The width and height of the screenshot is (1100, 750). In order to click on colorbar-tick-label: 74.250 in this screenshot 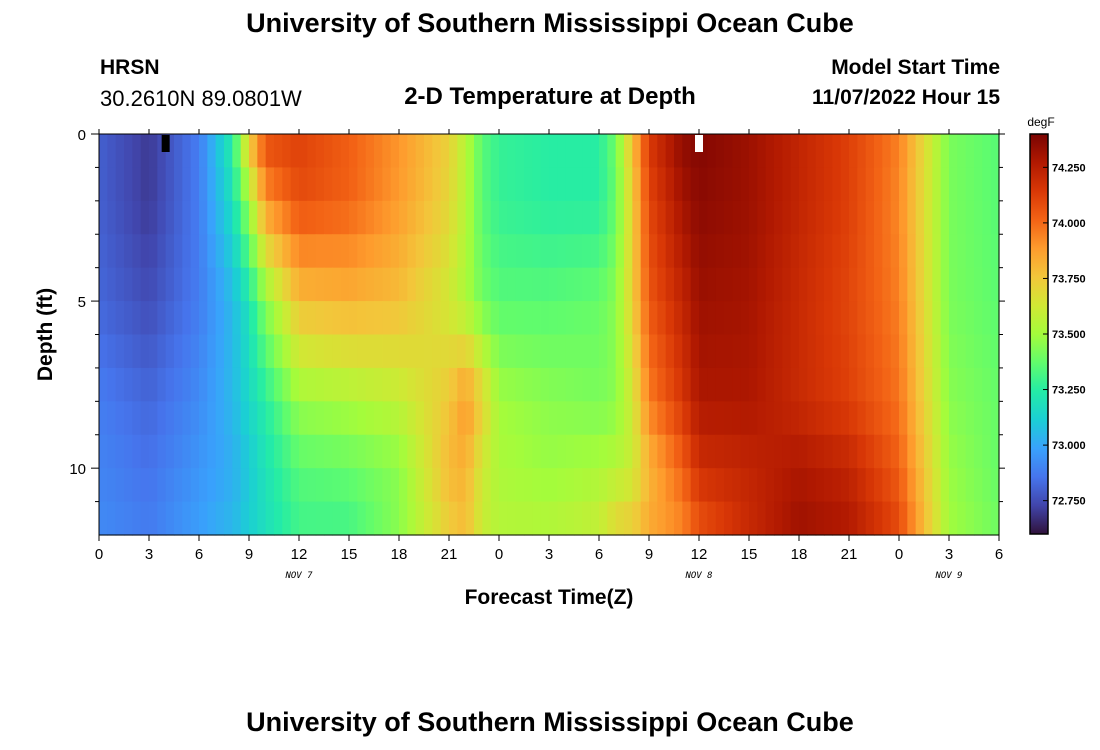, I will do `click(1069, 168)`.